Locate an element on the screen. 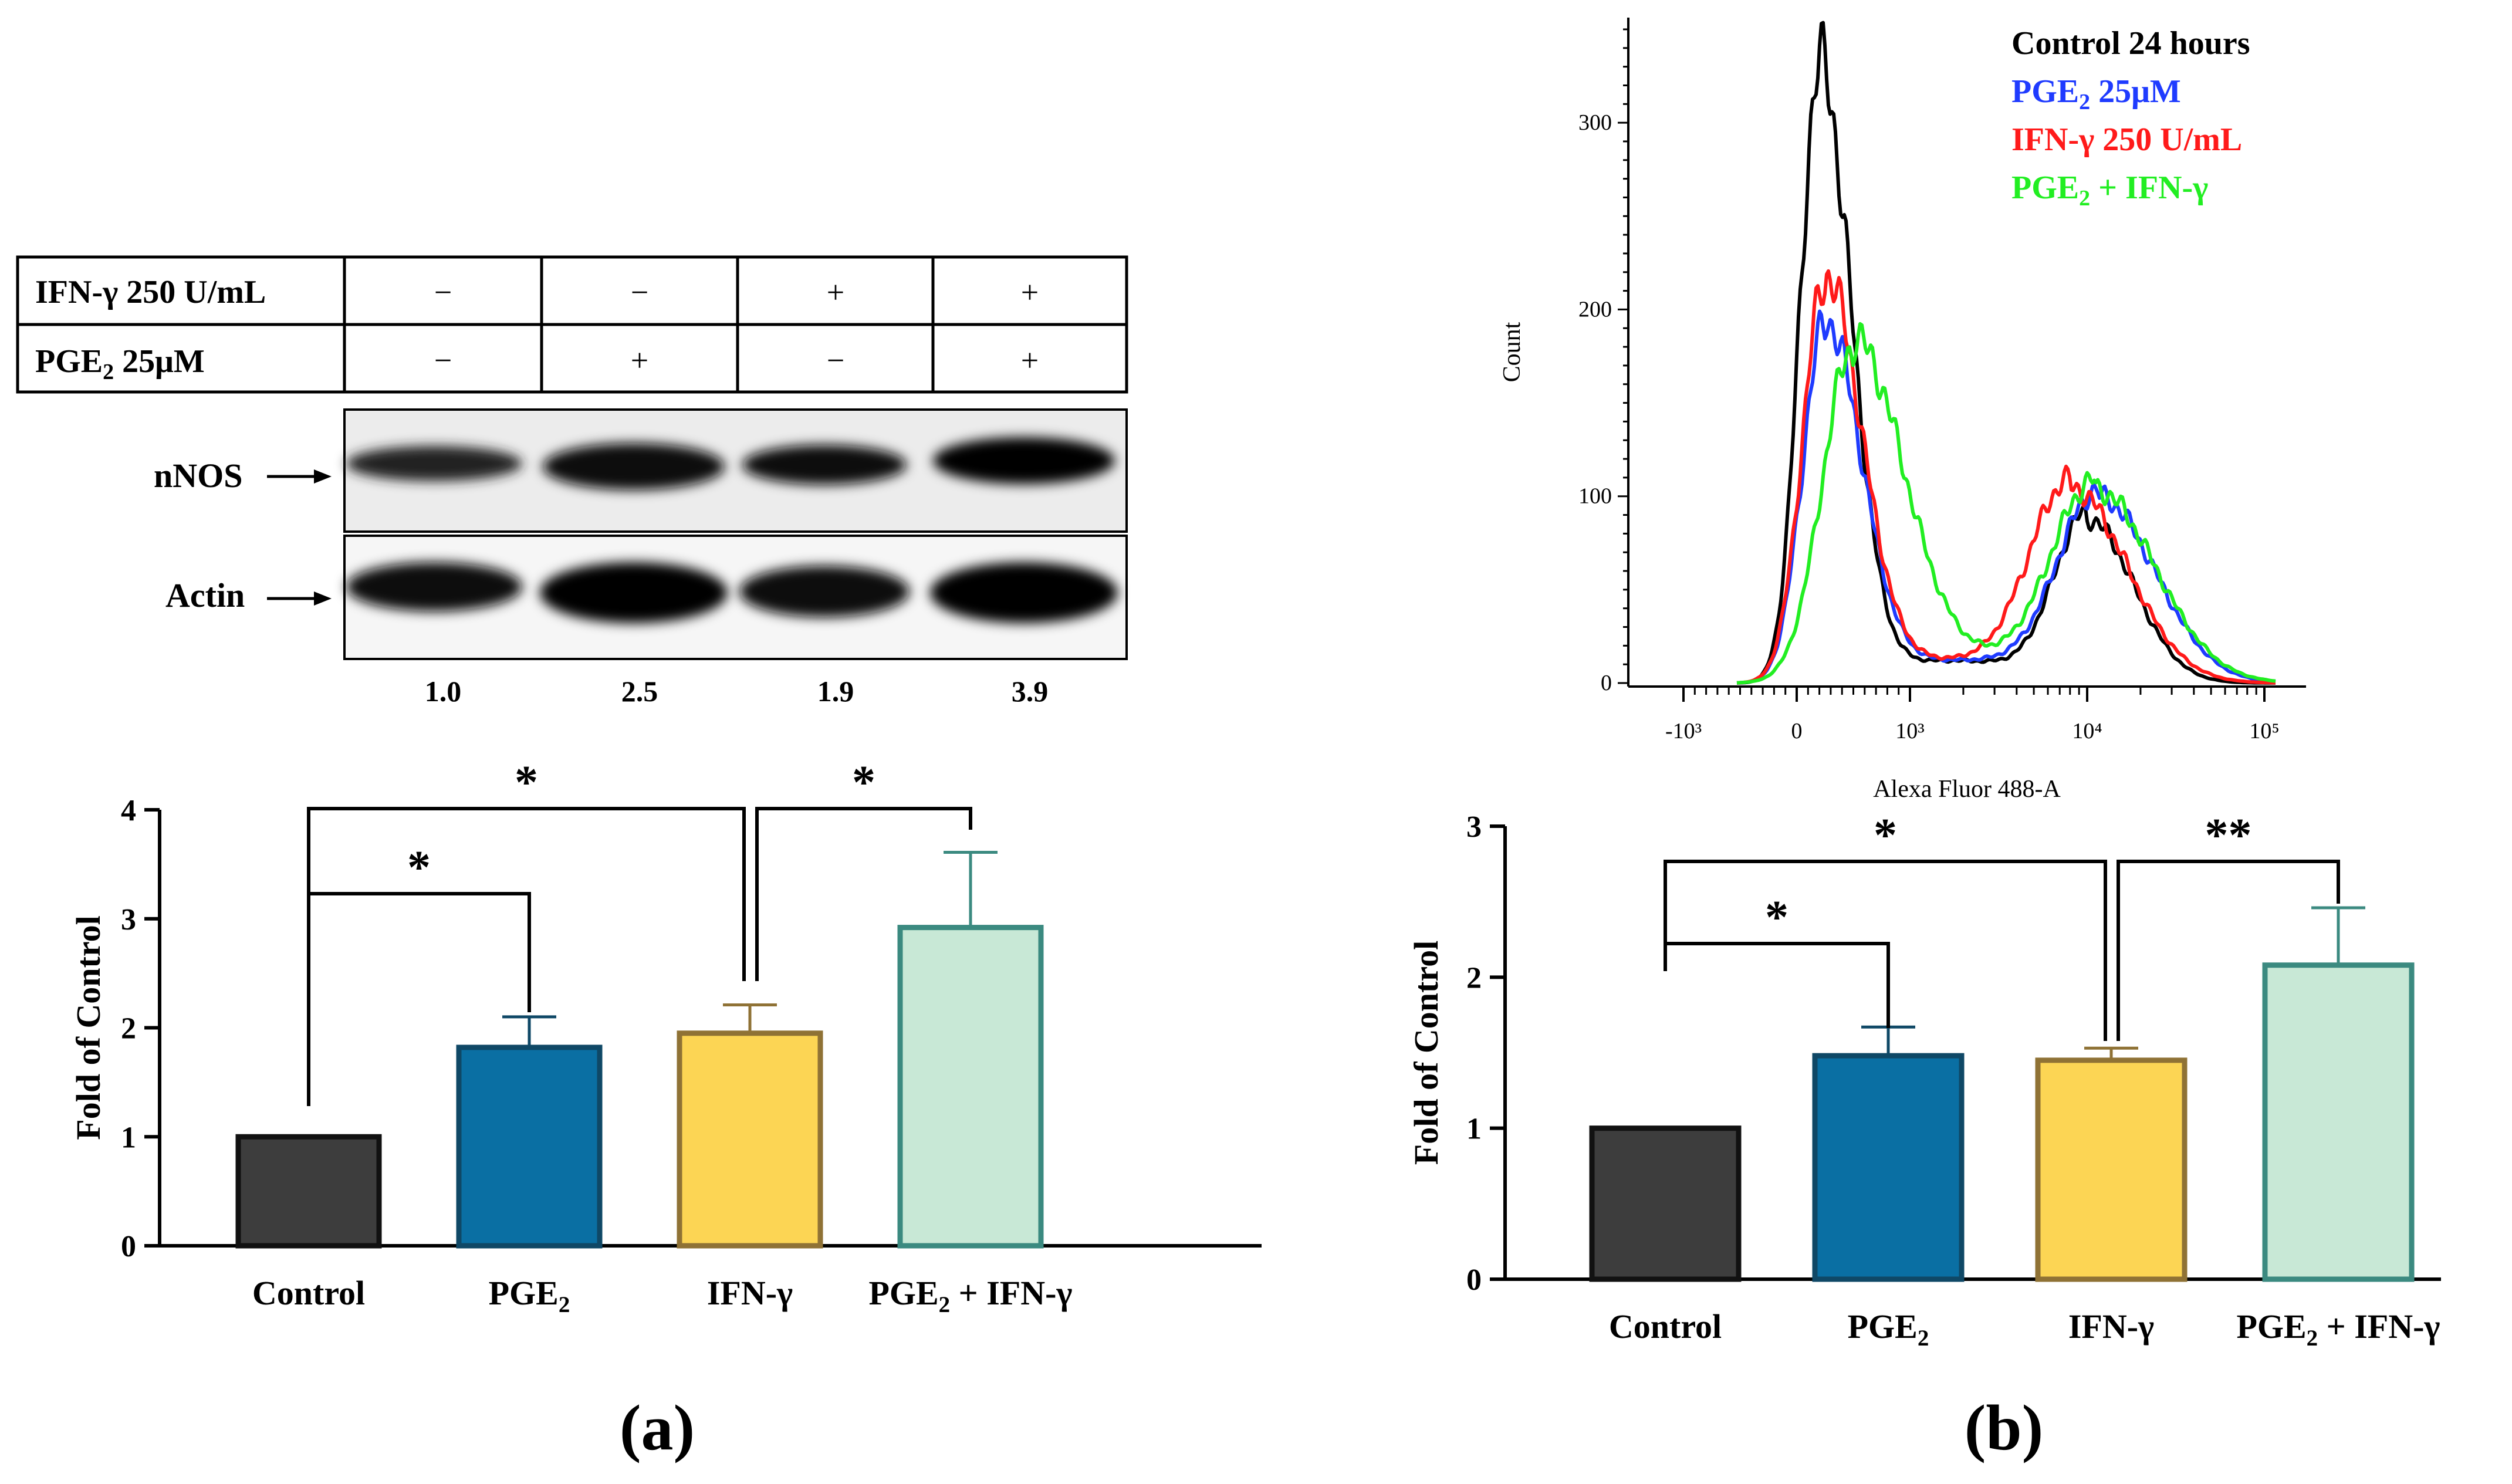 Image resolution: width=2512 pixels, height=1484 pixels. hist-x-tick-label: 0 is located at coordinates (1797, 731).